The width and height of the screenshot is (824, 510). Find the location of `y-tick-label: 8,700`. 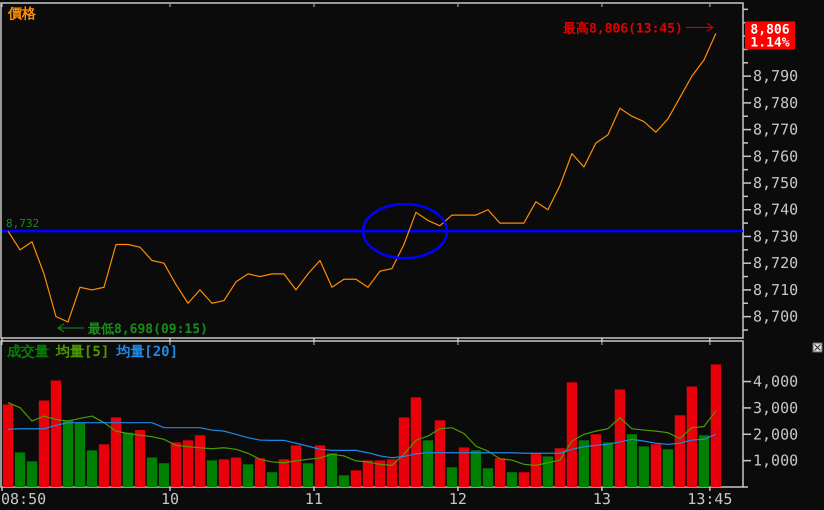

y-tick-label: 8,700 is located at coordinates (775, 317).